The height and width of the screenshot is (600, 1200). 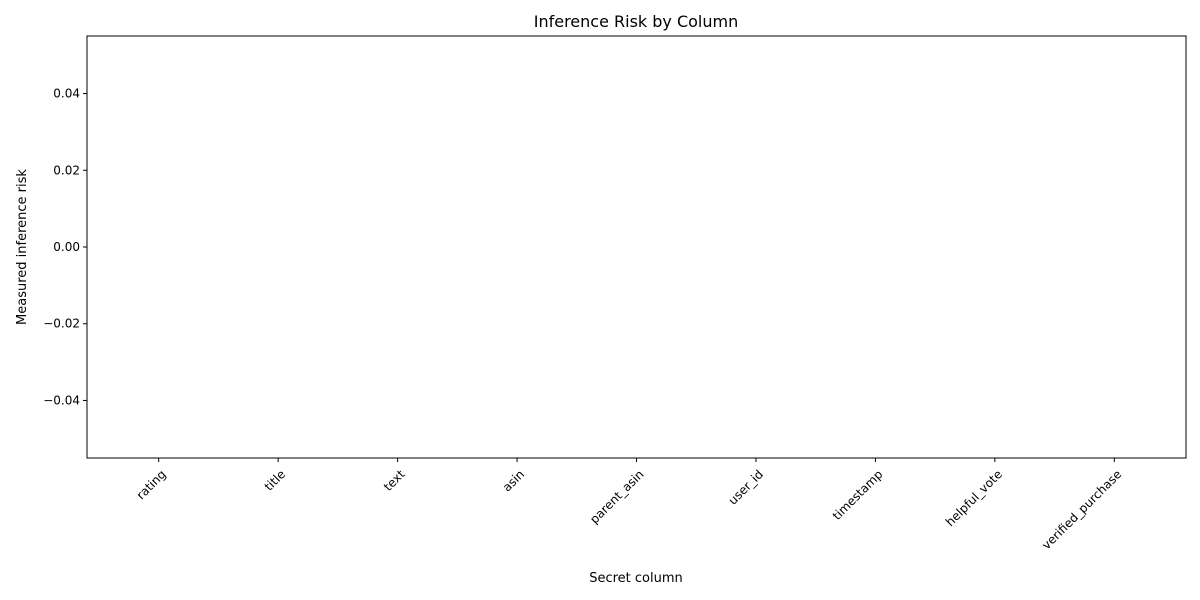 What do you see at coordinates (636, 578) in the screenshot?
I see `x-axis-label: Secret column` at bounding box center [636, 578].